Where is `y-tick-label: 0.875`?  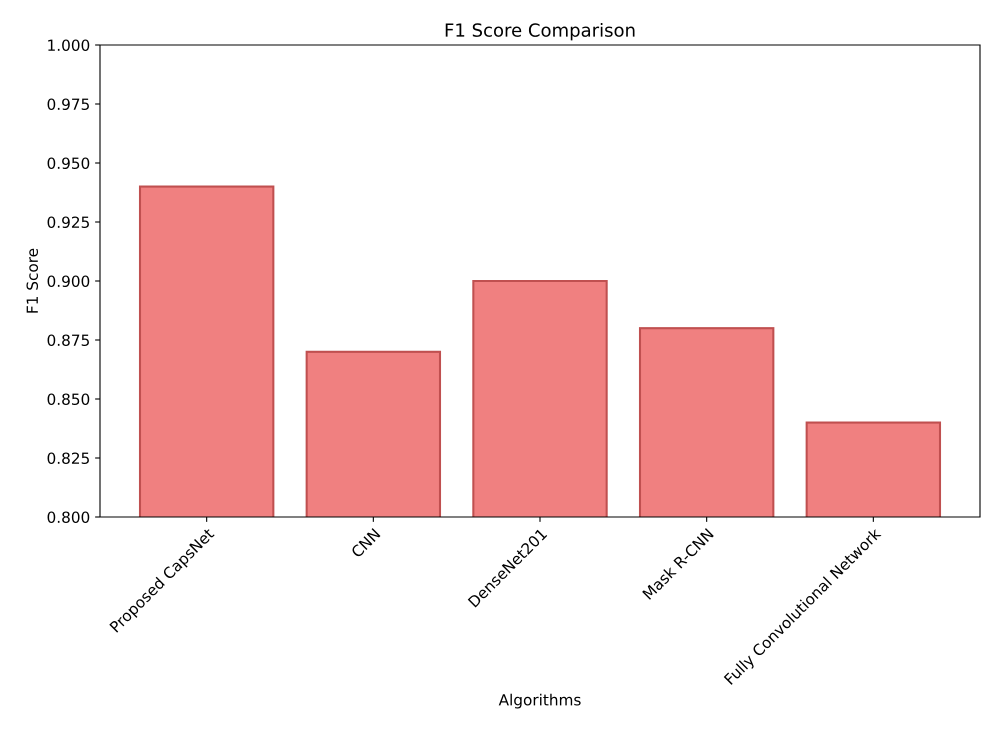 y-tick-label: 0.875 is located at coordinates (68, 340).